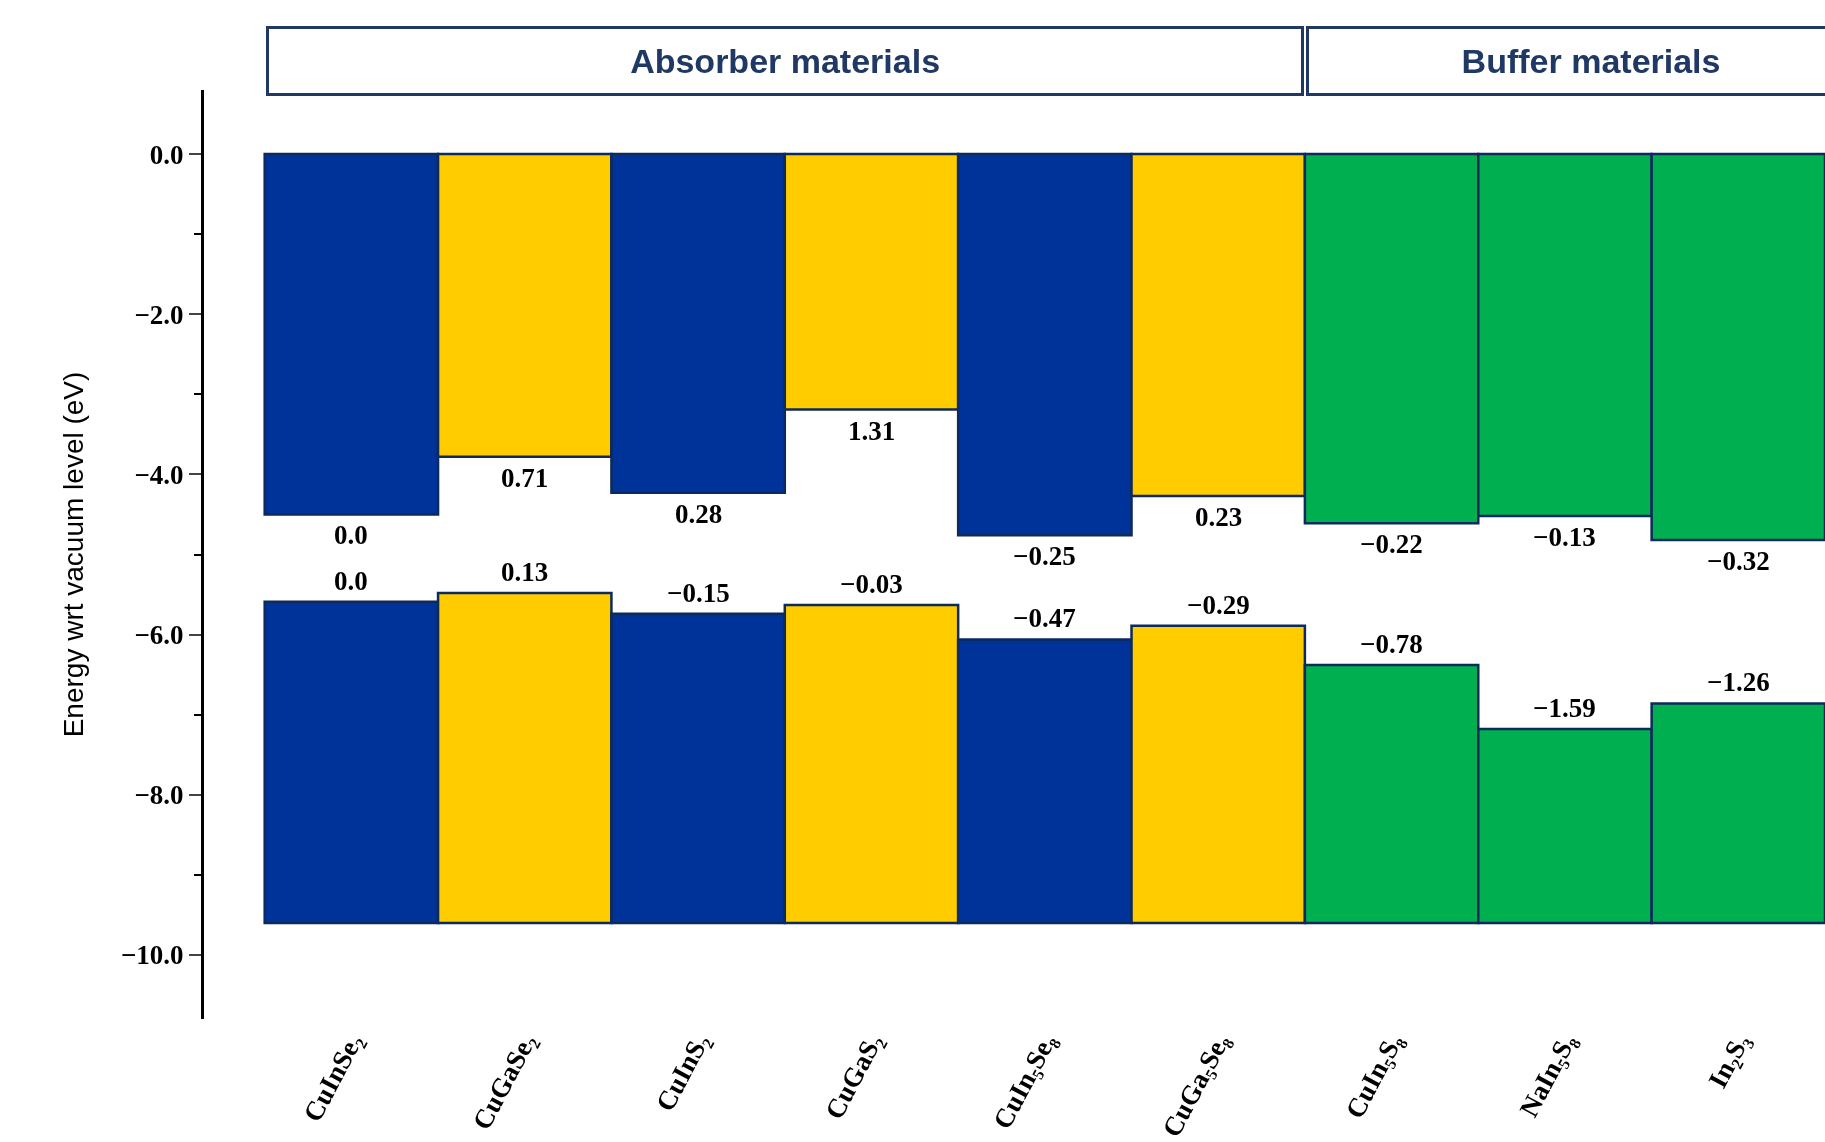 The image size is (1825, 1142). Describe the element at coordinates (1738, 682) in the screenshot. I see `annotation: −1.26` at that location.